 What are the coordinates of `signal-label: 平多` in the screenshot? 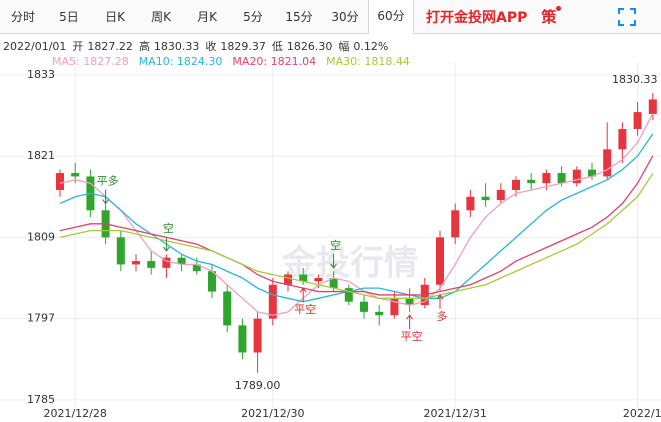 It's located at (108, 181).